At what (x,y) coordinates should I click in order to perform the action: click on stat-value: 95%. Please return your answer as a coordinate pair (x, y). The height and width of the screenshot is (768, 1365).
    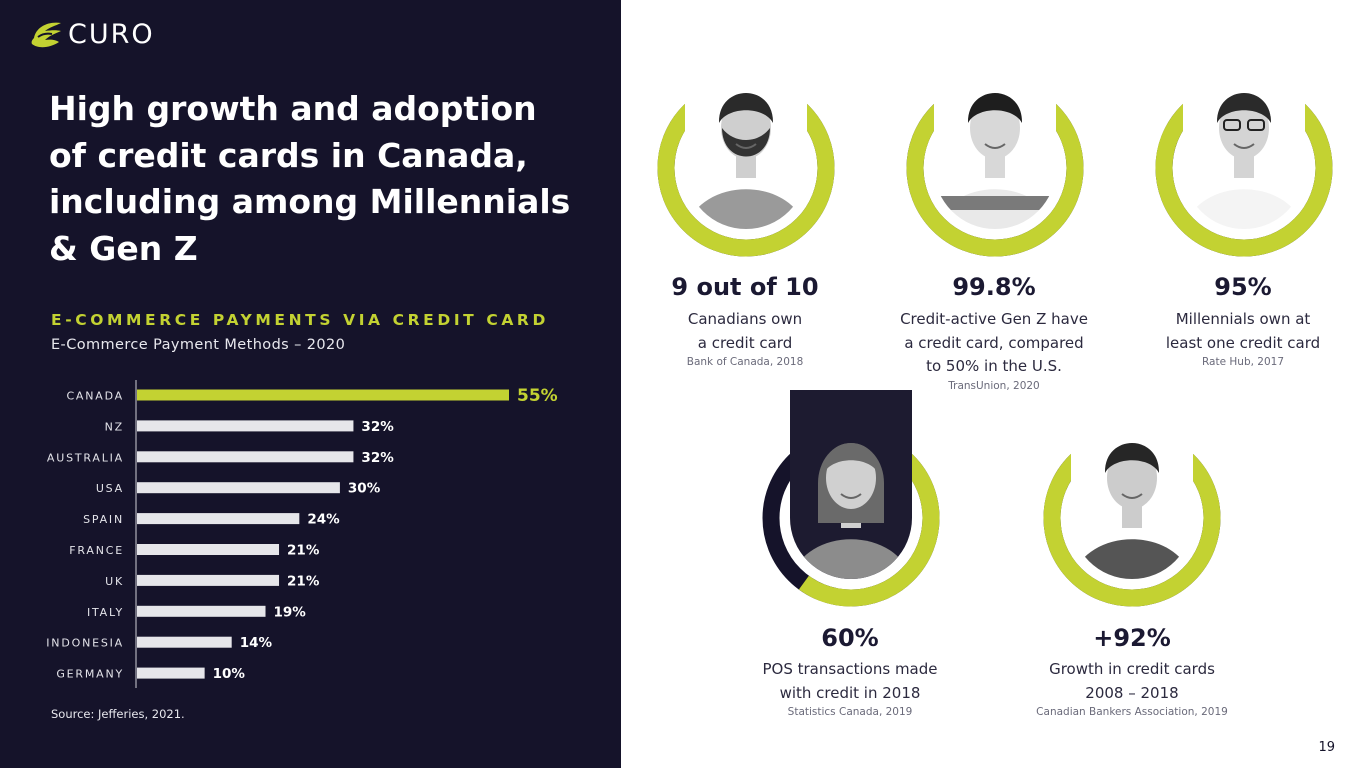
    Looking at the image, I should click on (1243, 287).